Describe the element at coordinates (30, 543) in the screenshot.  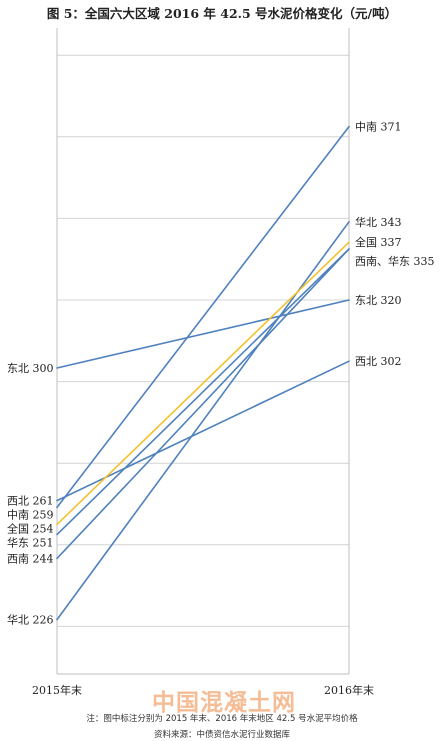
I see `left-data-label: 华东 251` at that location.